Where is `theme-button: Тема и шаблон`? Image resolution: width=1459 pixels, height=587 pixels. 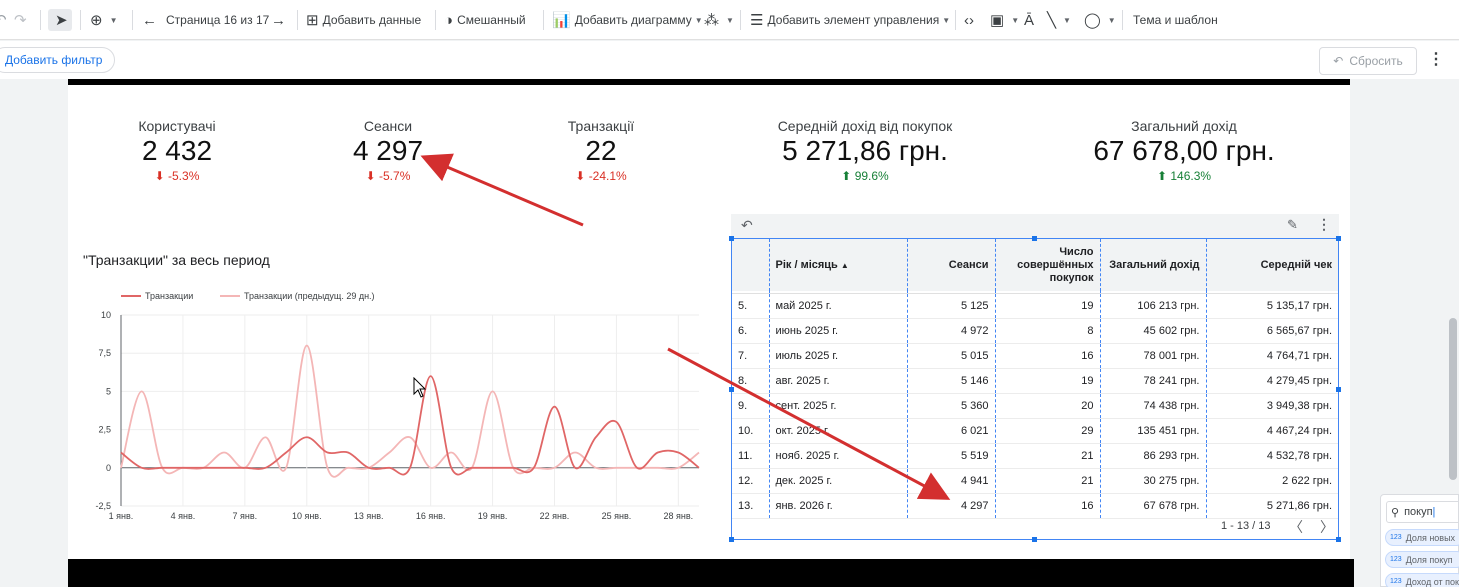
theme-button: Тема и шаблон is located at coordinates (1175, 20).